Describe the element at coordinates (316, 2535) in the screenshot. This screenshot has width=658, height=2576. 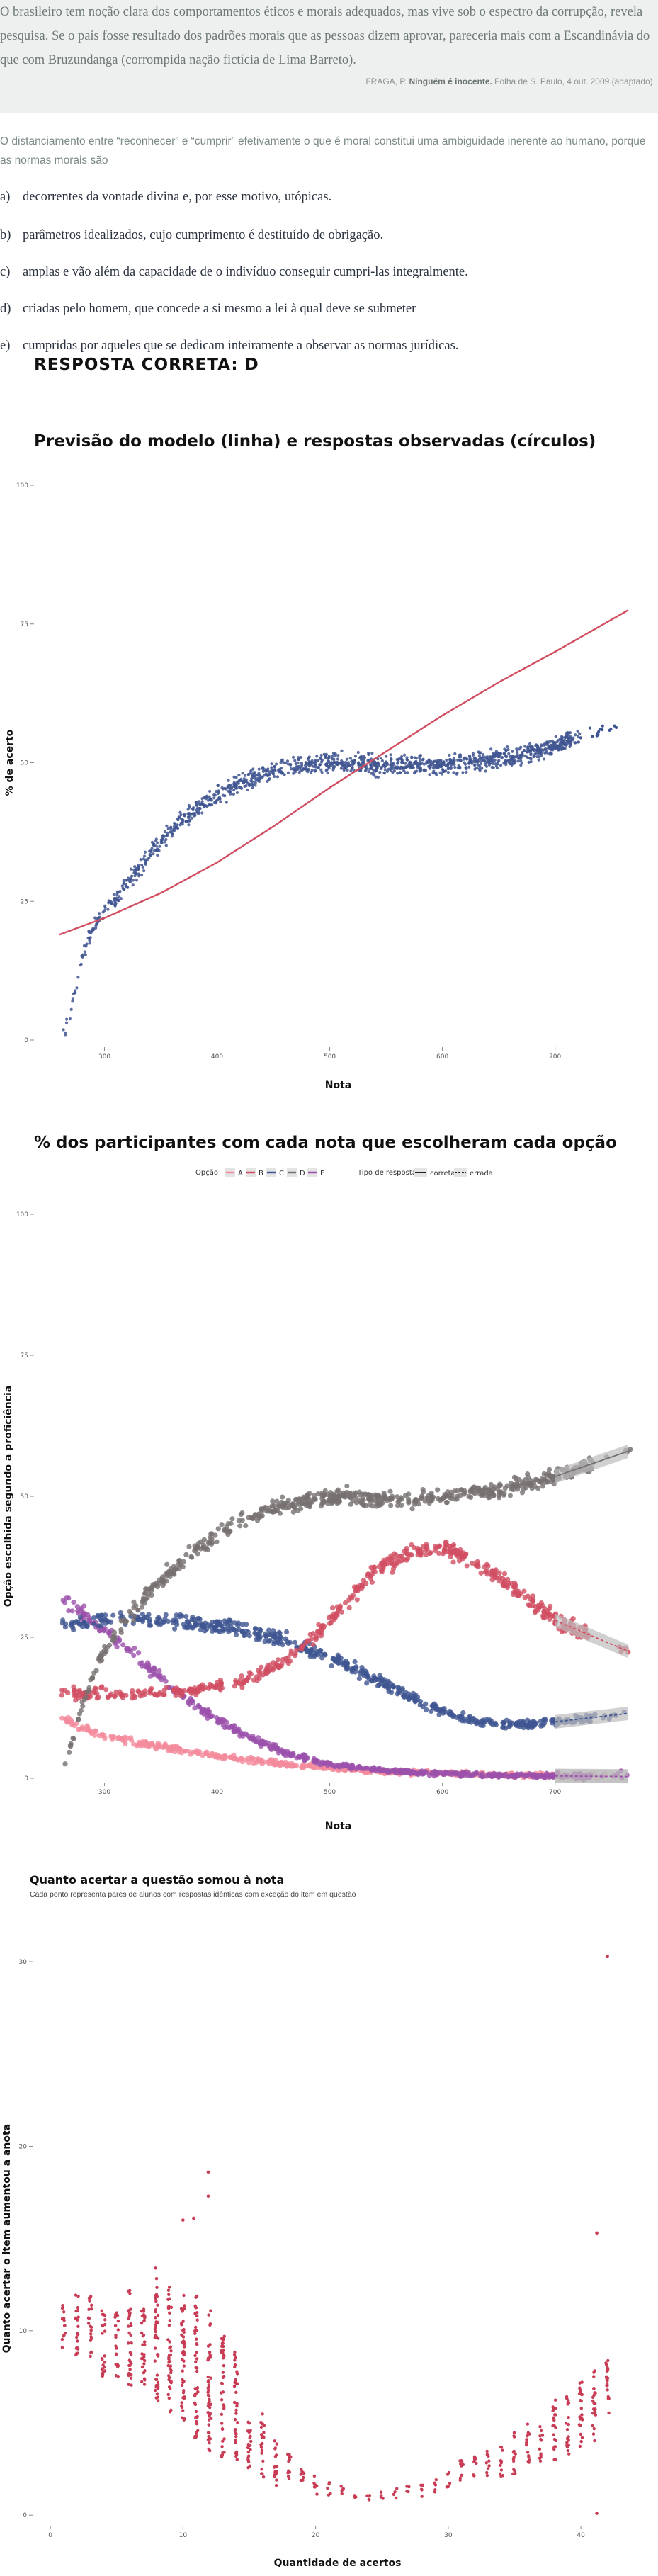
I see `x-tick-label: 20` at that location.